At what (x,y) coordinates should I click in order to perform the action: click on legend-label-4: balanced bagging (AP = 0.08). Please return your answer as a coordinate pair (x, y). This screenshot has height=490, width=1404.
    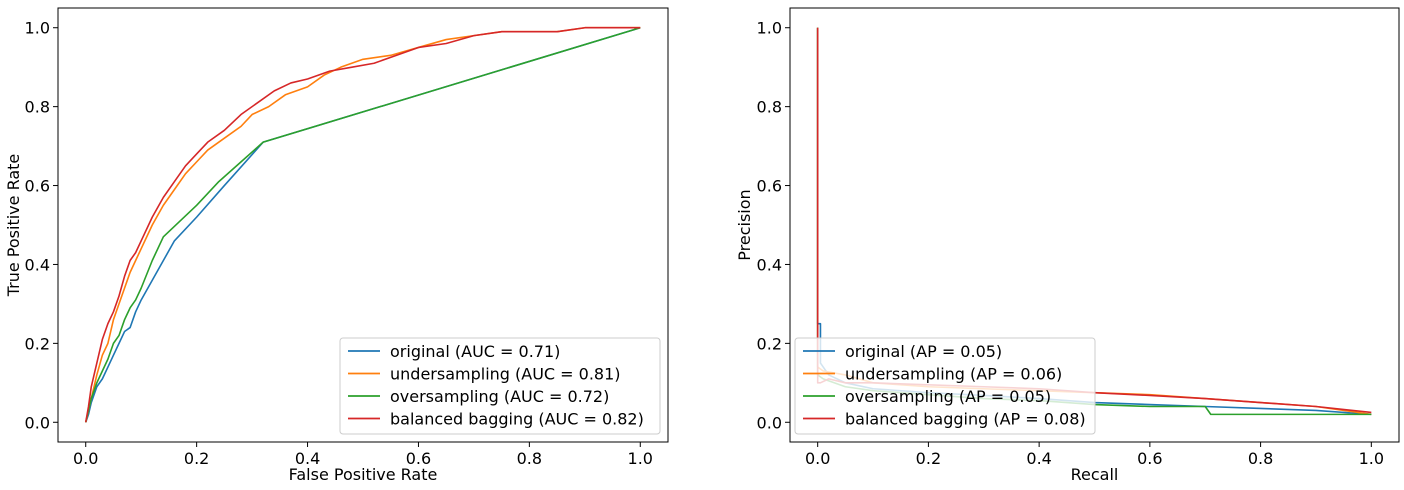
    Looking at the image, I should click on (965, 419).